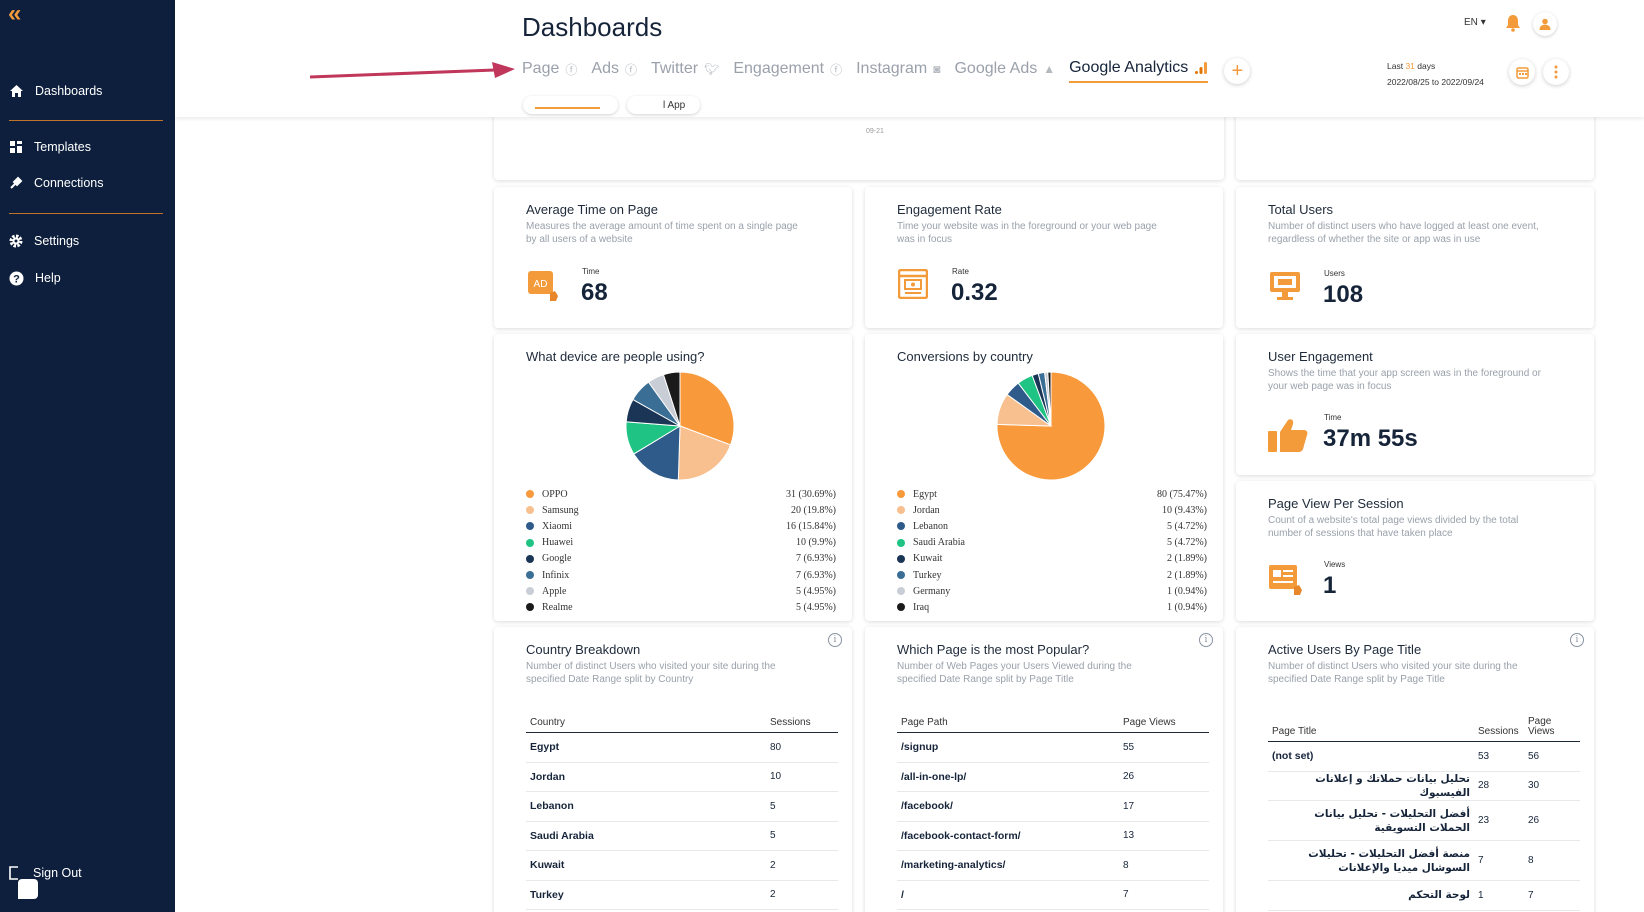  Describe the element at coordinates (681, 543) in the screenshot. I see `legend-item: Huawei 10 (9.9%)` at that location.